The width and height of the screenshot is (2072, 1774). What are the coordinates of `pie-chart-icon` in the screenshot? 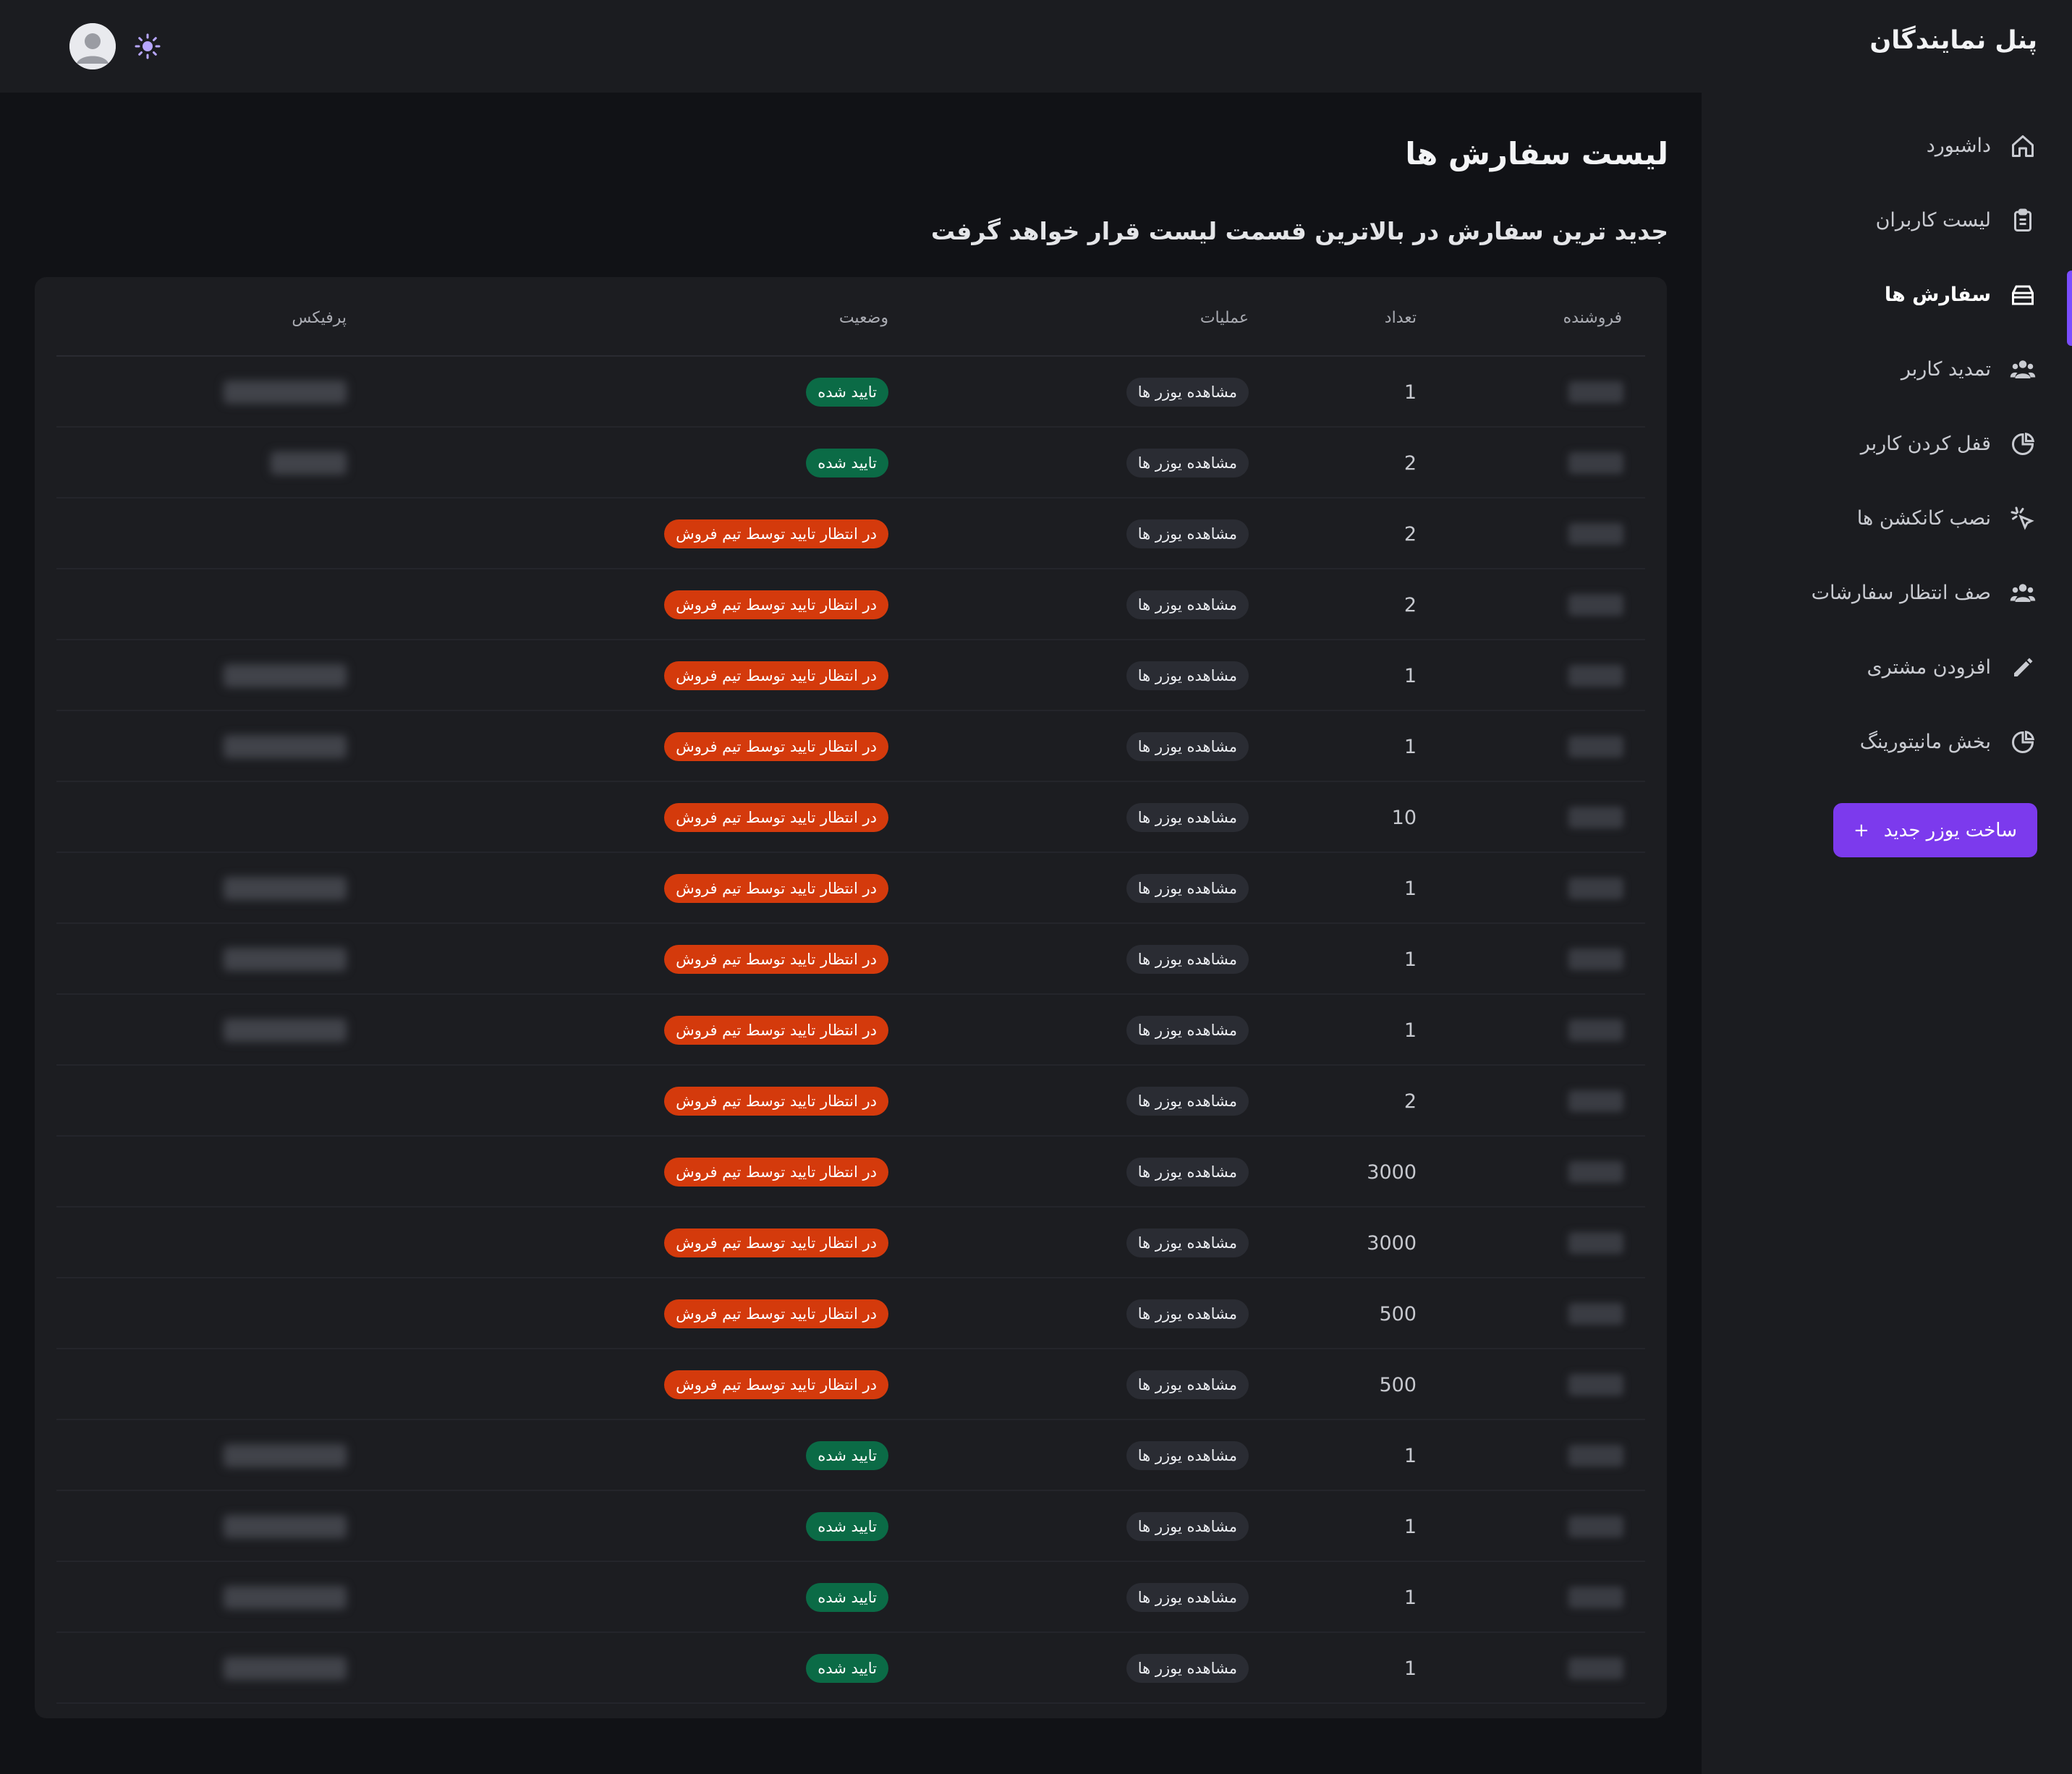 It's located at (2022, 444).